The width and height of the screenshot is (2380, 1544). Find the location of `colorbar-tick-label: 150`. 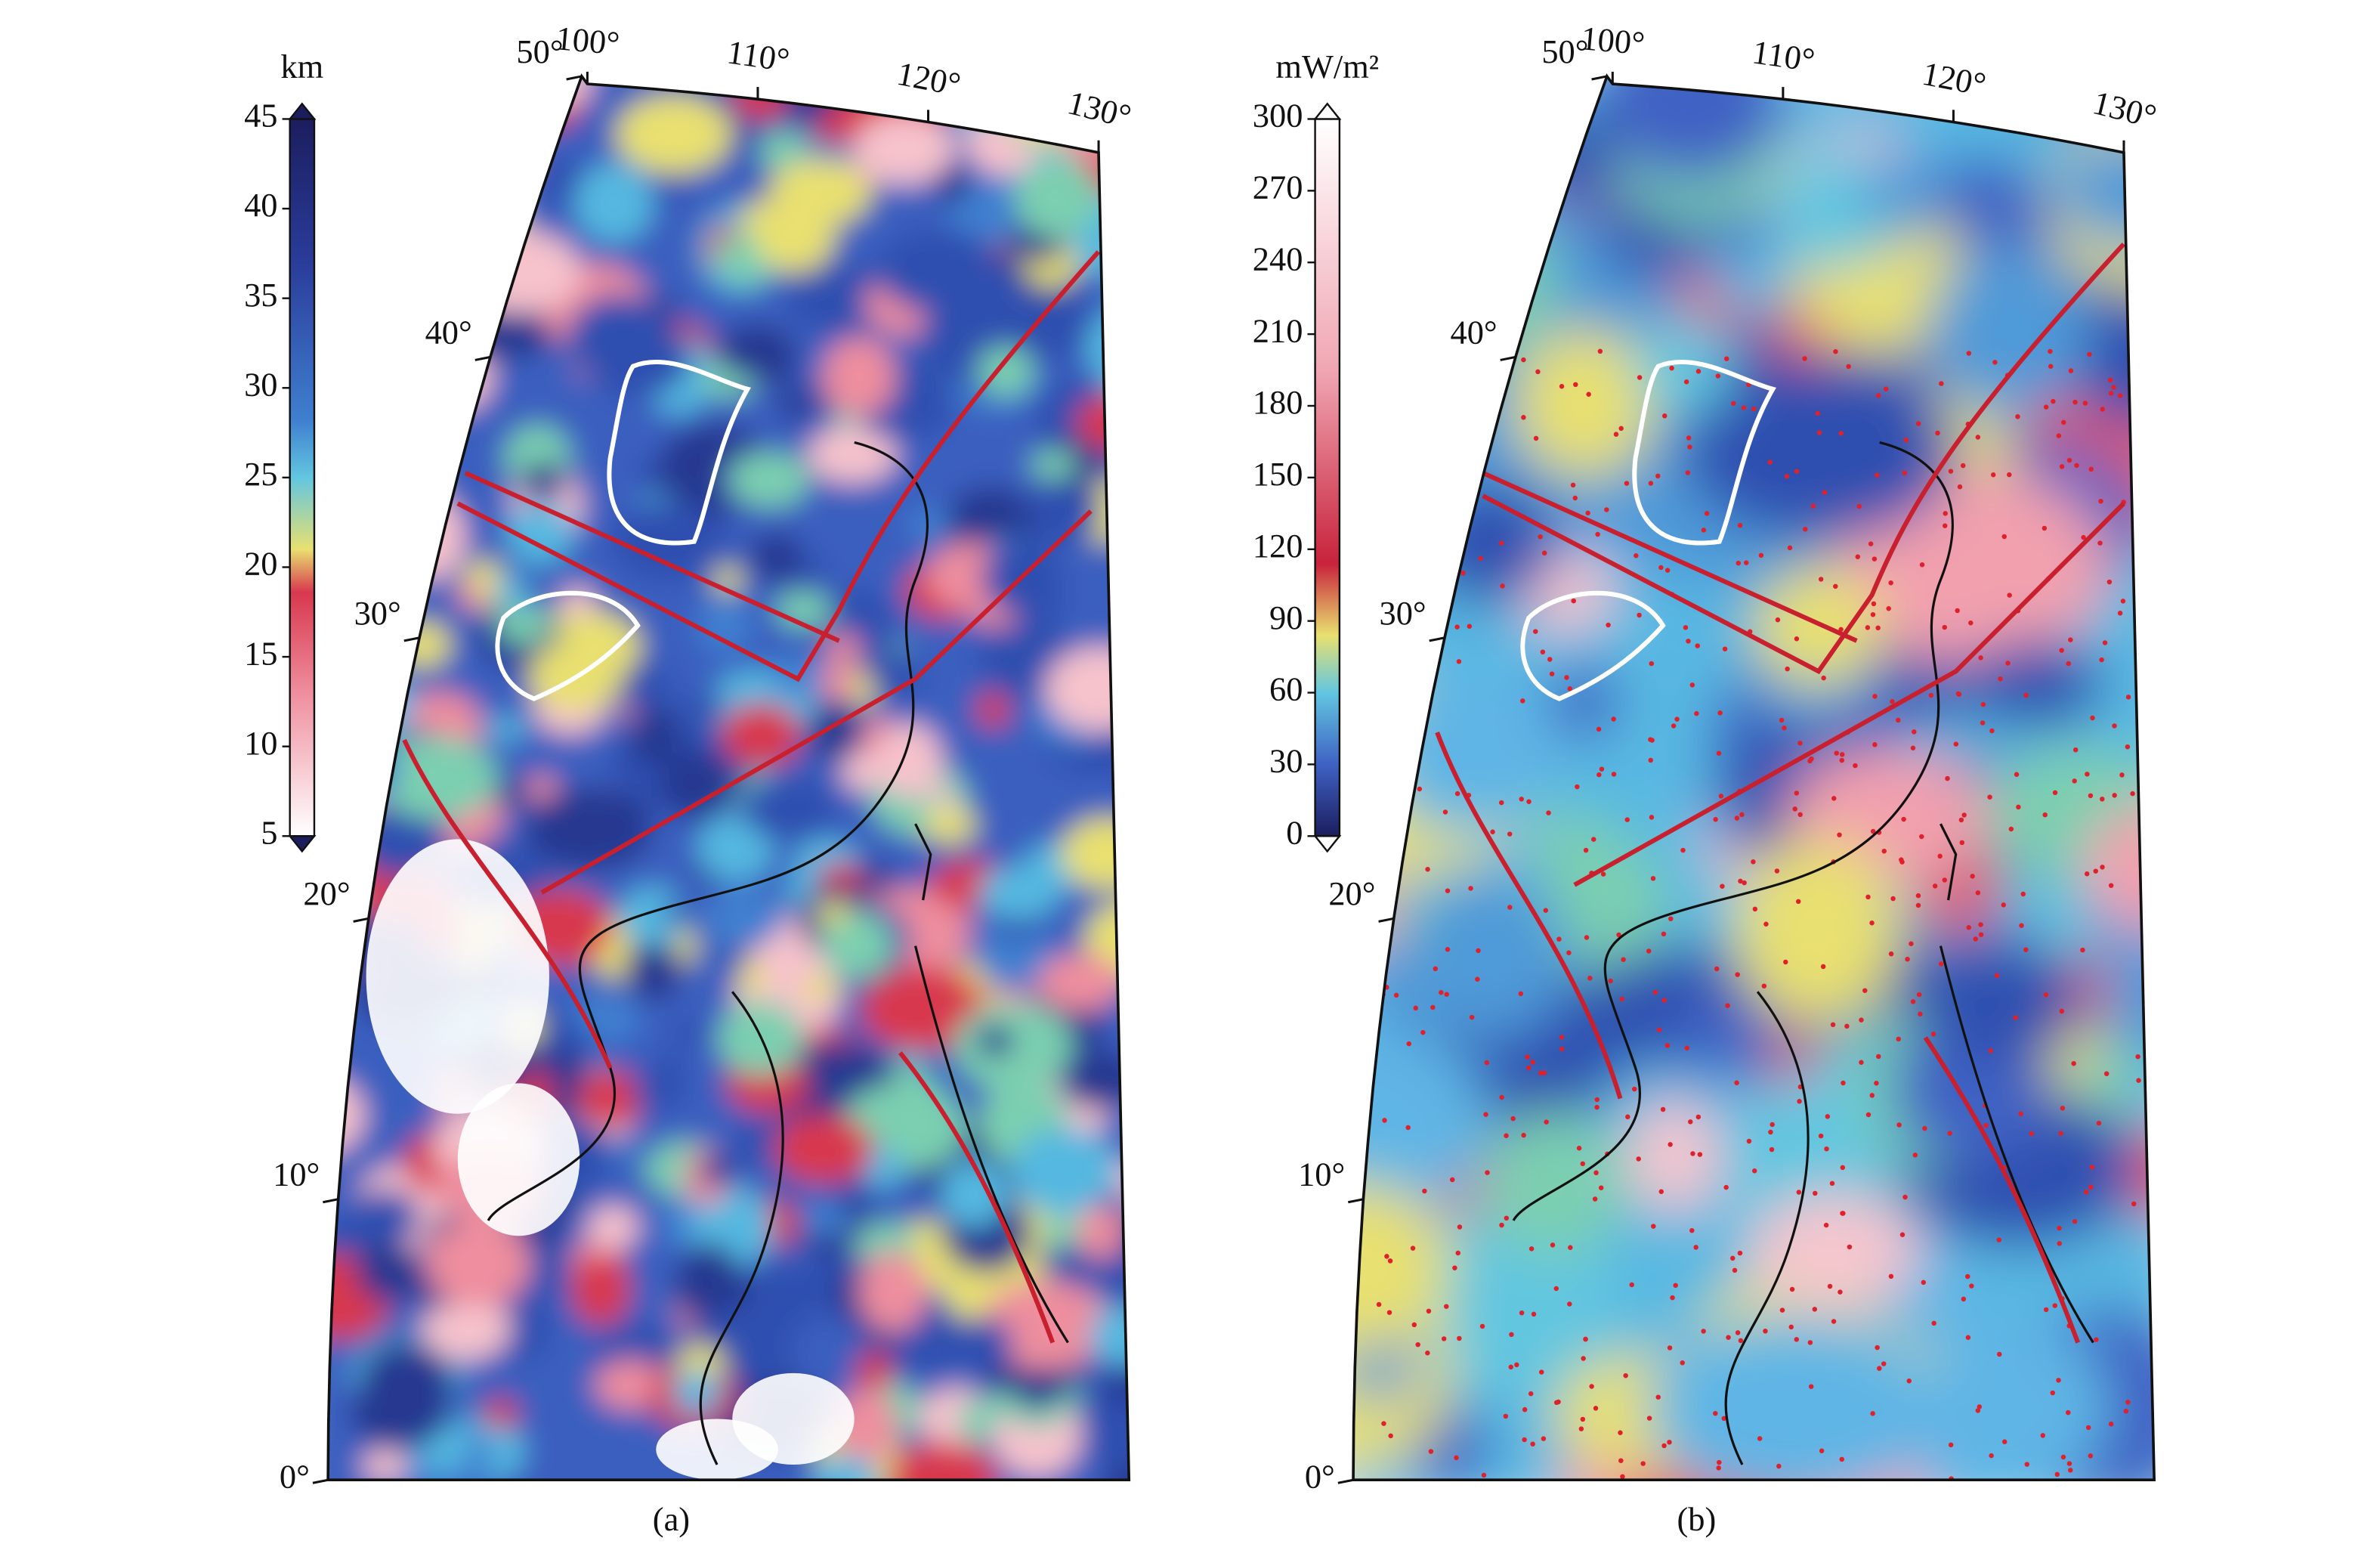

colorbar-tick-label: 150 is located at coordinates (1278, 474).